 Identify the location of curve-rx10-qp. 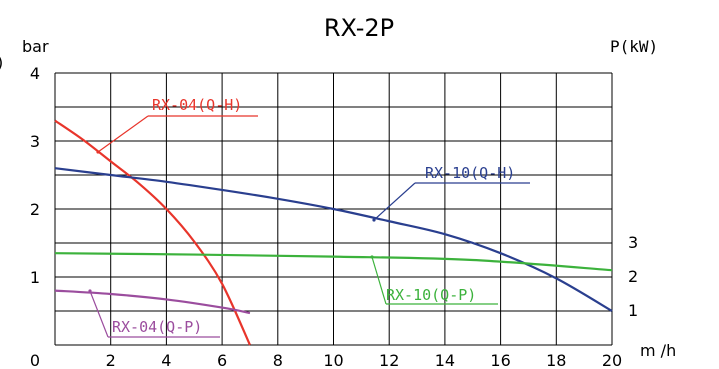
(333, 262).